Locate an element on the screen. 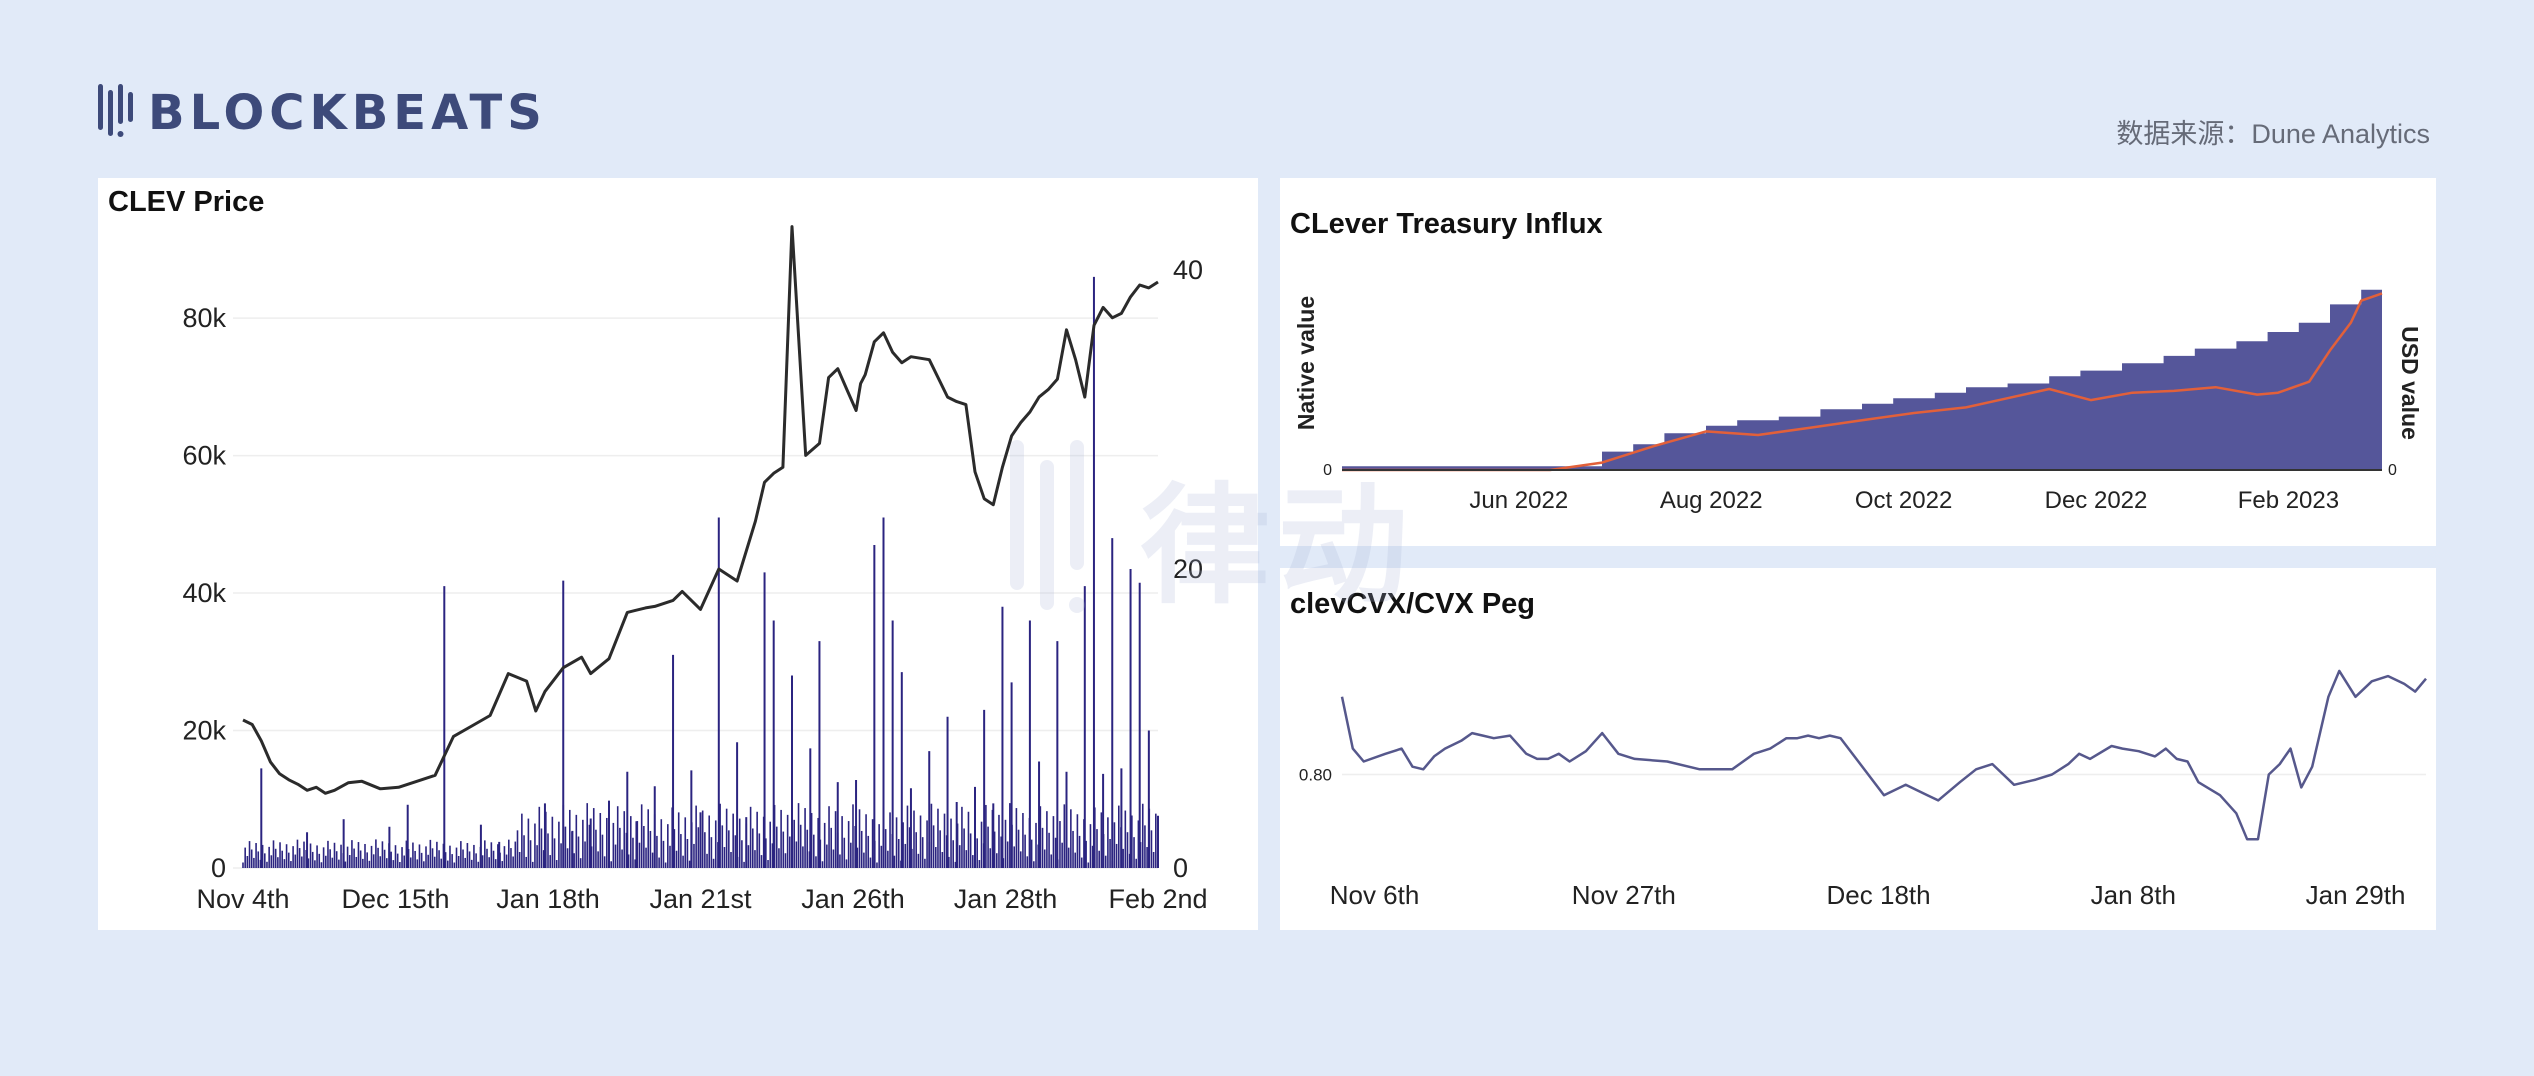 The height and width of the screenshot is (1076, 2534). x-tick-label: Nov 27th is located at coordinates (1624, 895).